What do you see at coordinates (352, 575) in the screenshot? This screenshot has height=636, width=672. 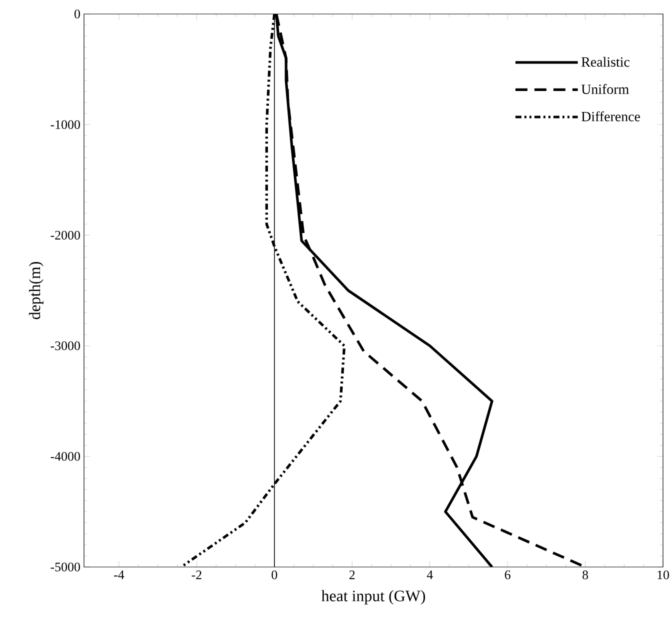 I see `x-tick-label: 2` at bounding box center [352, 575].